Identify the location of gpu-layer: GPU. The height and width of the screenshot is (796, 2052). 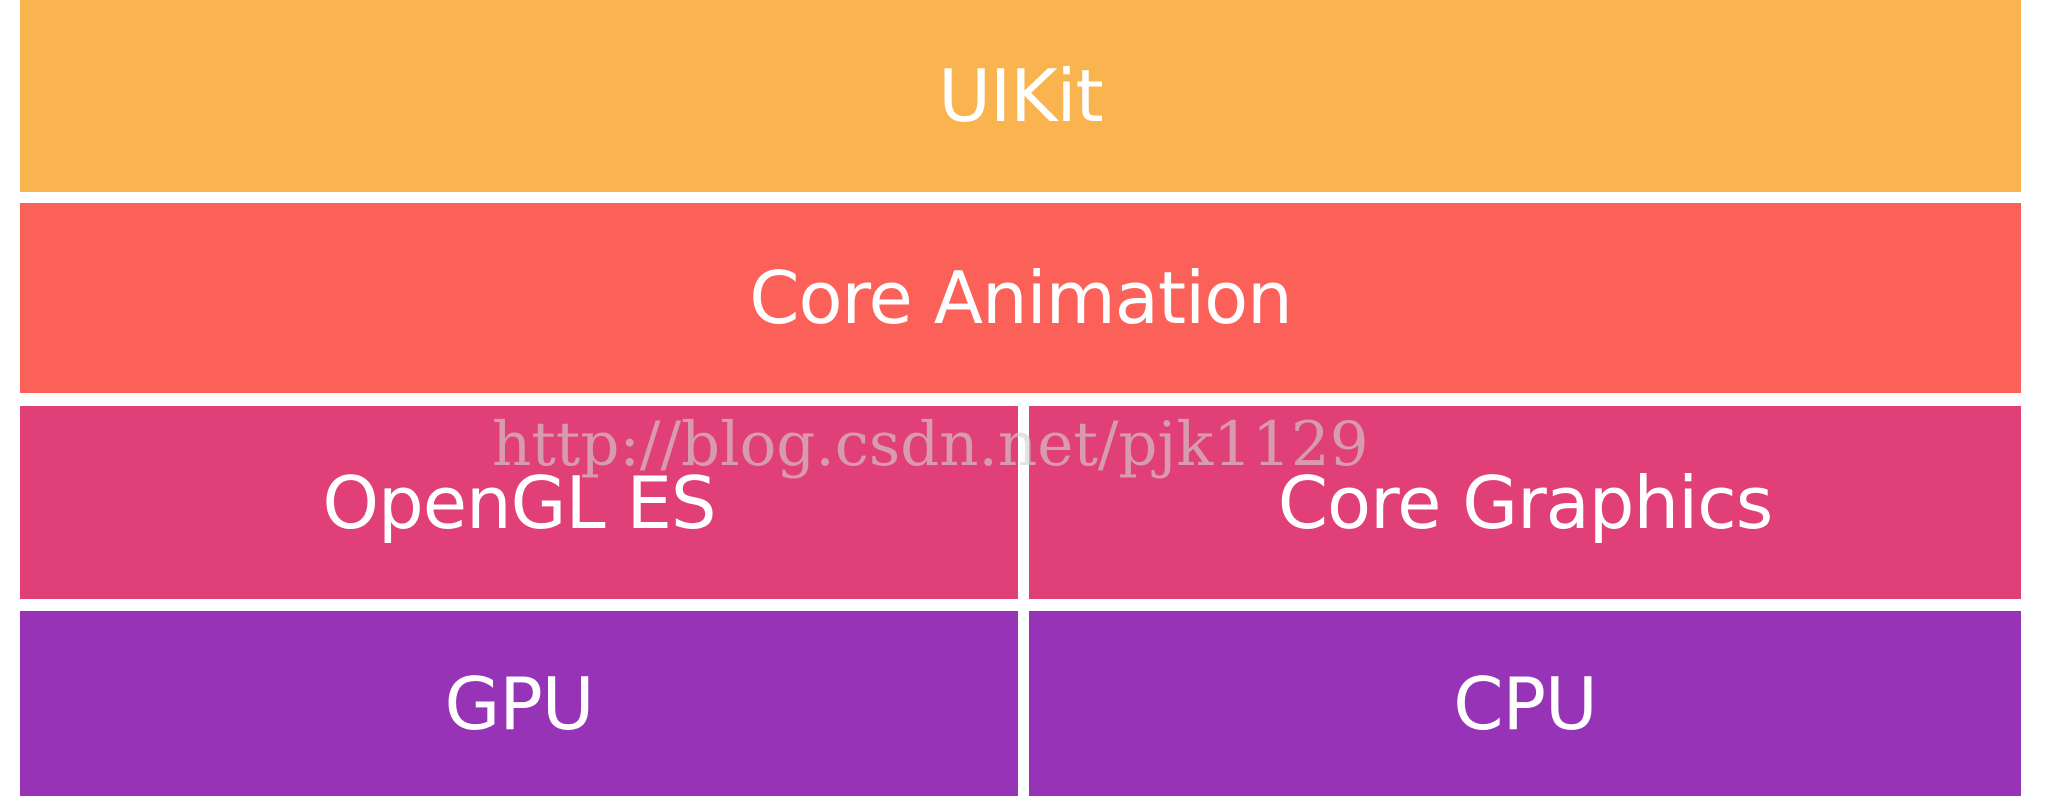
(519, 703).